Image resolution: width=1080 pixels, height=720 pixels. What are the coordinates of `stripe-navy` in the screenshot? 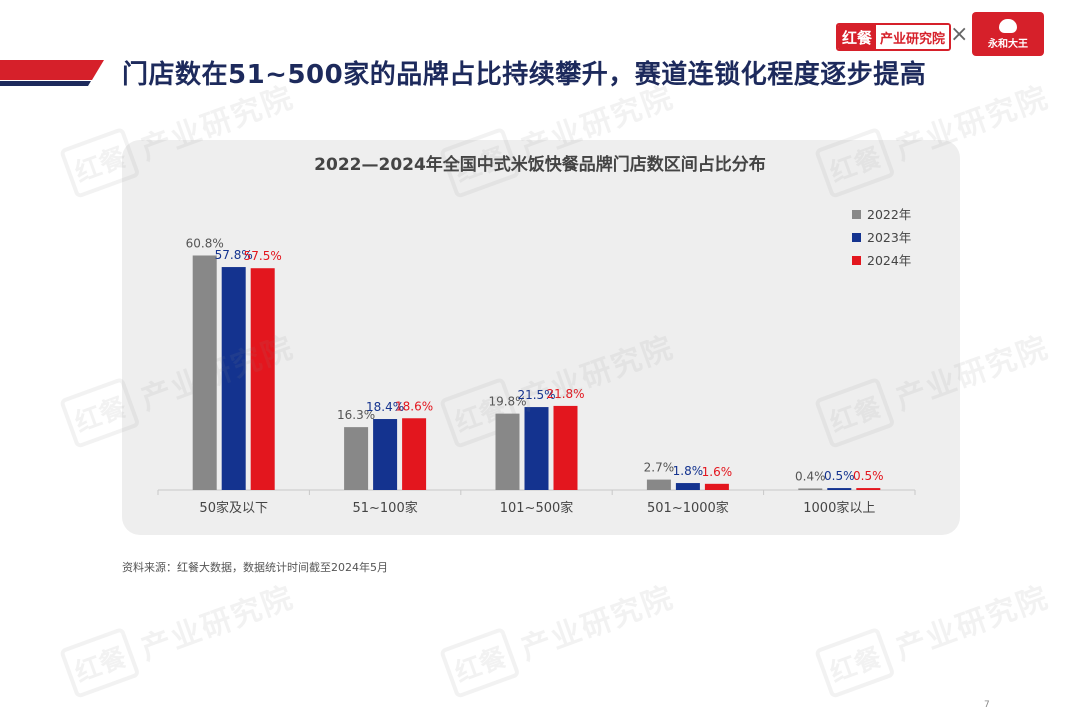 It's located at (45, 83).